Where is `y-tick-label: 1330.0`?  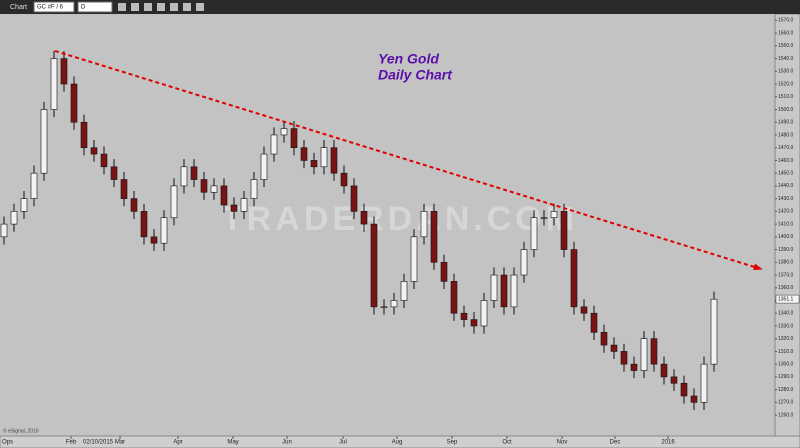
y-tick-label: 1330.0 is located at coordinates (786, 326).